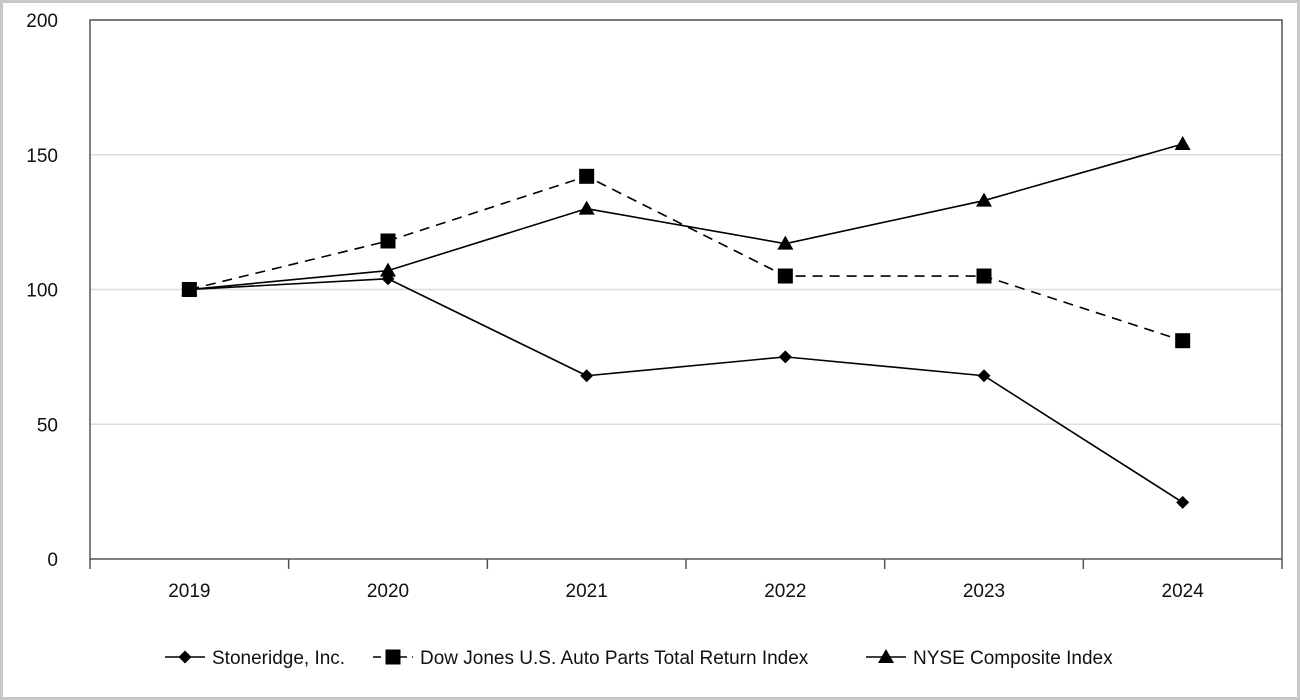  Describe the element at coordinates (785, 591) in the screenshot. I see `x-tick-label-2022: 2022` at that location.